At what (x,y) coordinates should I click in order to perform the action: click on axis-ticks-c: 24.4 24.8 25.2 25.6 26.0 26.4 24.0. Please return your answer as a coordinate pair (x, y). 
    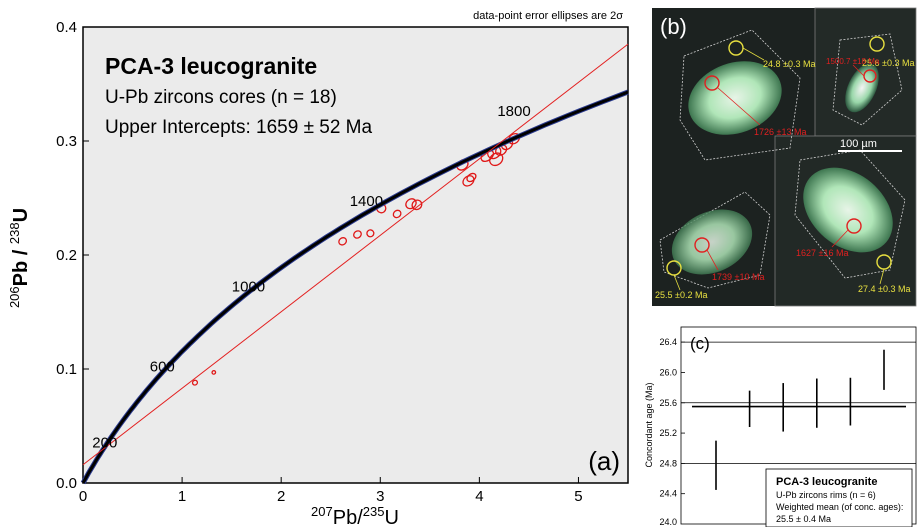
    Looking at the image, I should click on (787, 432).